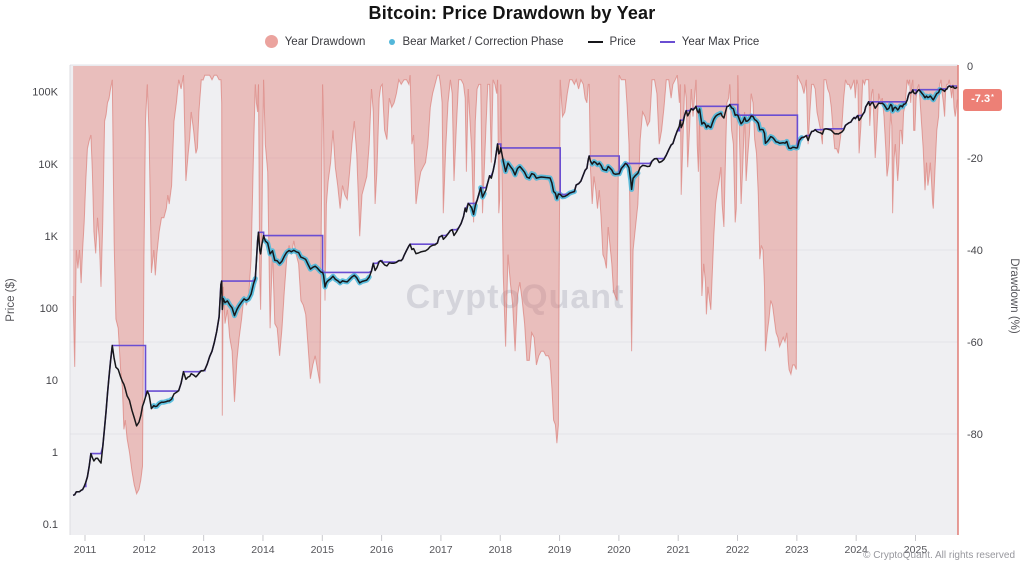 Image resolution: width=1024 pixels, height=569 pixels. Describe the element at coordinates (667, 41) in the screenshot. I see `year-max-swatch-icon` at that location.